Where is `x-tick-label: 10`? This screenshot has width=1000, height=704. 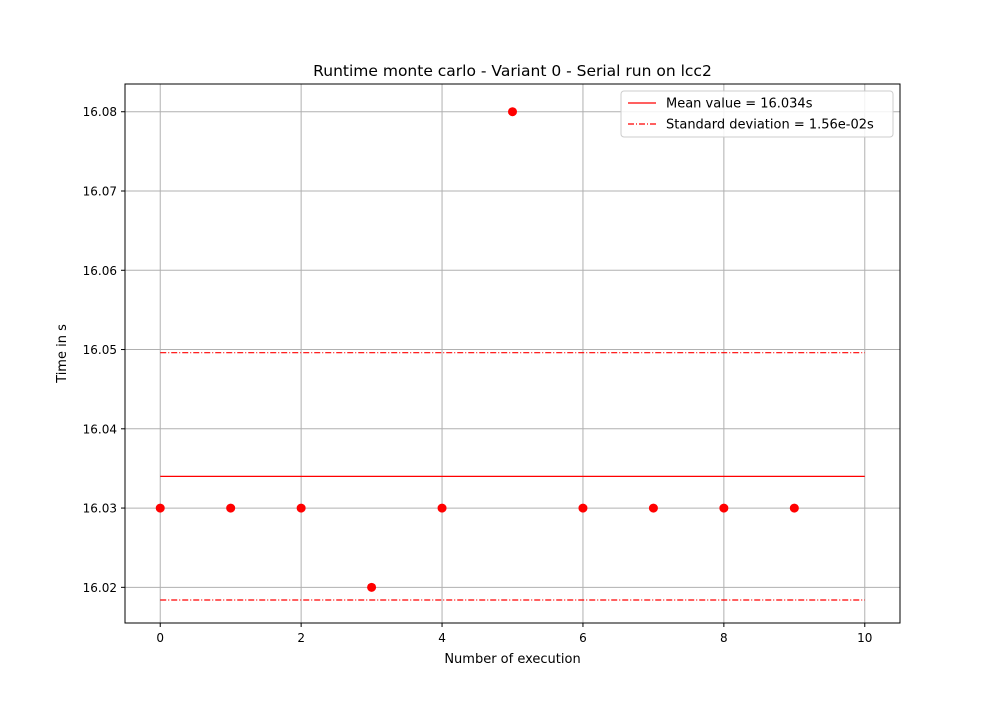 x-tick-label: 10 is located at coordinates (864, 638).